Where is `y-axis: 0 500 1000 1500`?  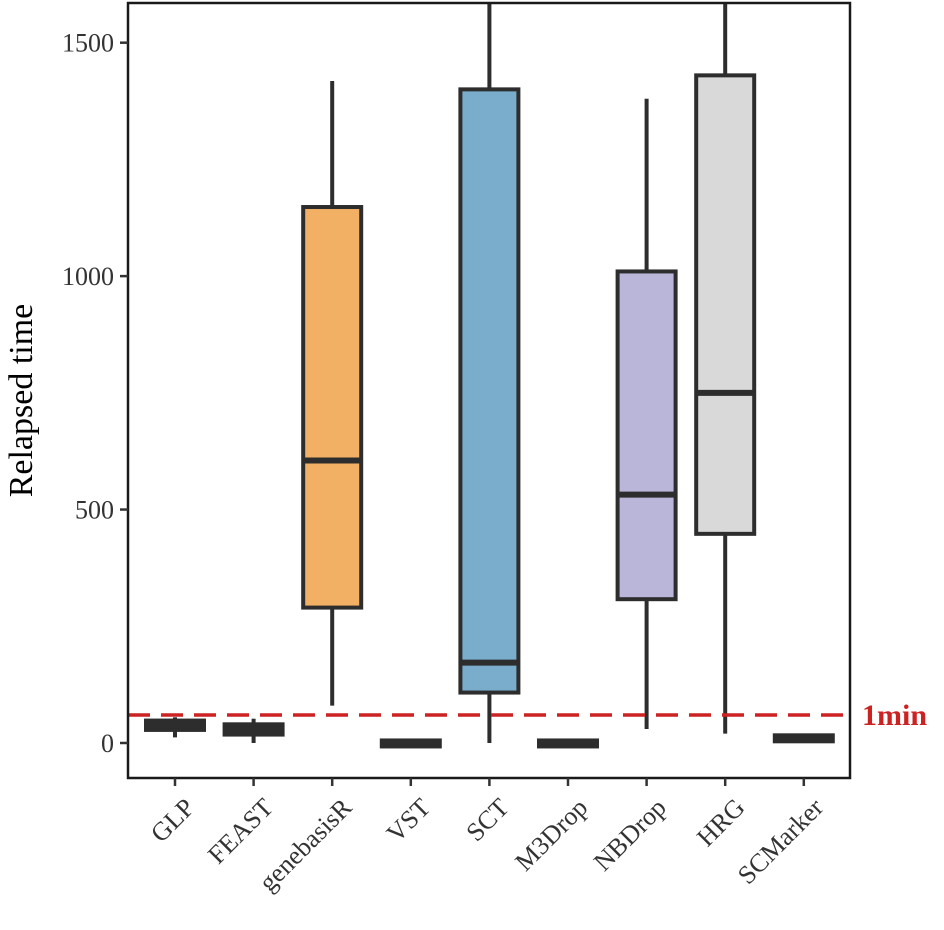
y-axis: 0 500 1000 1500 is located at coordinates (95, 393).